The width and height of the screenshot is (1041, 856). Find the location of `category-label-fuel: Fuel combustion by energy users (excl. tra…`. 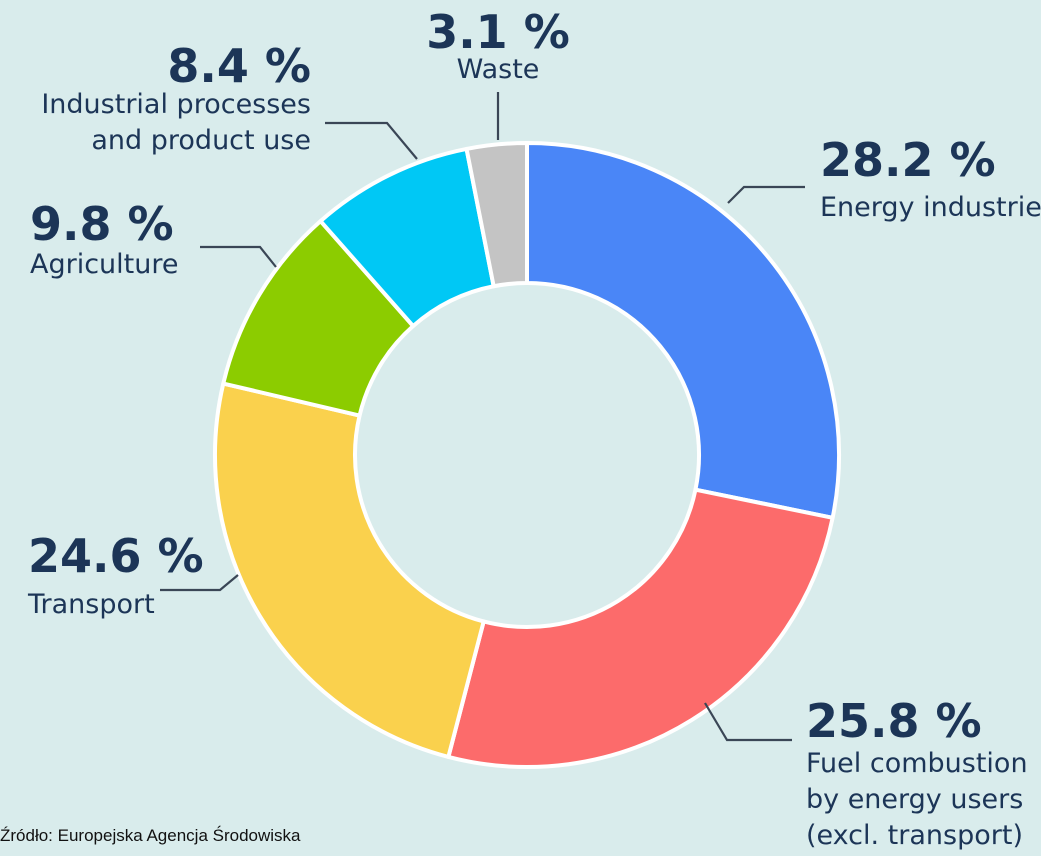

category-label-fuel: Fuel combustion by energy users (excl. tra… is located at coordinates (917, 799).